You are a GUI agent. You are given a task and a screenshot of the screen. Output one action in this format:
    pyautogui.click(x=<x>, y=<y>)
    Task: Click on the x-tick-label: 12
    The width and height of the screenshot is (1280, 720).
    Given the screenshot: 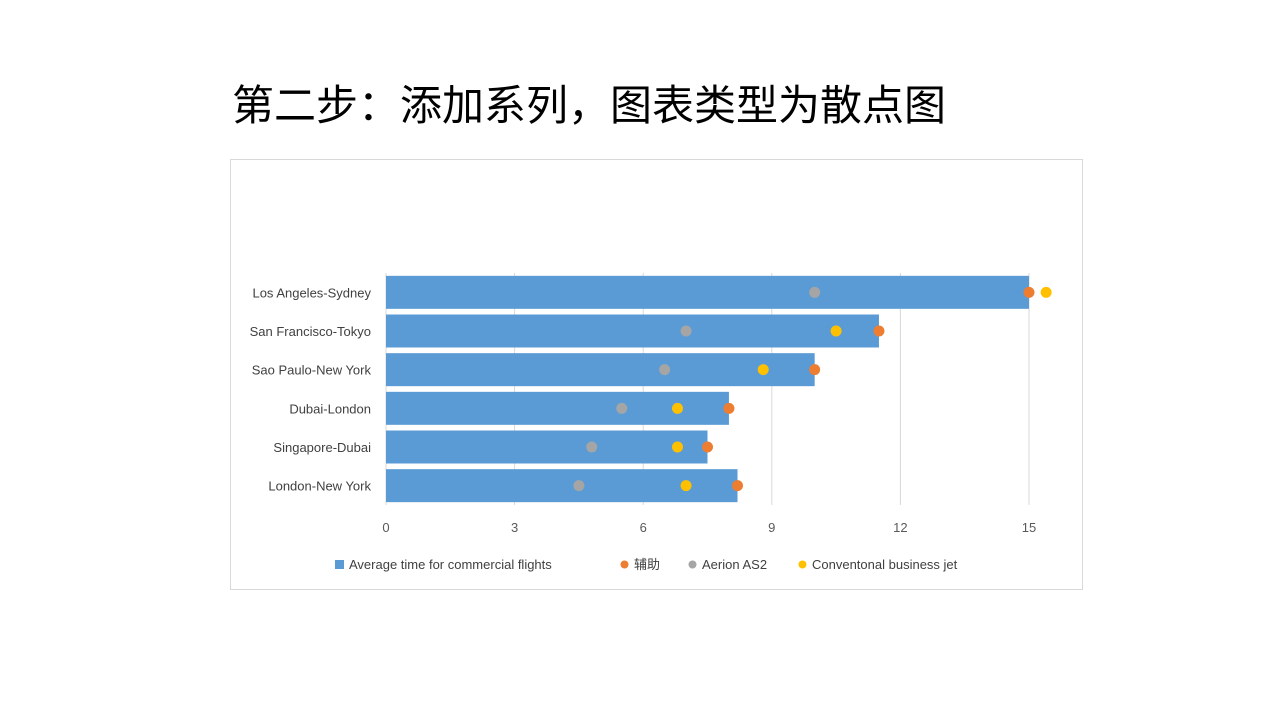 What is the action you would take?
    pyautogui.click(x=900, y=527)
    